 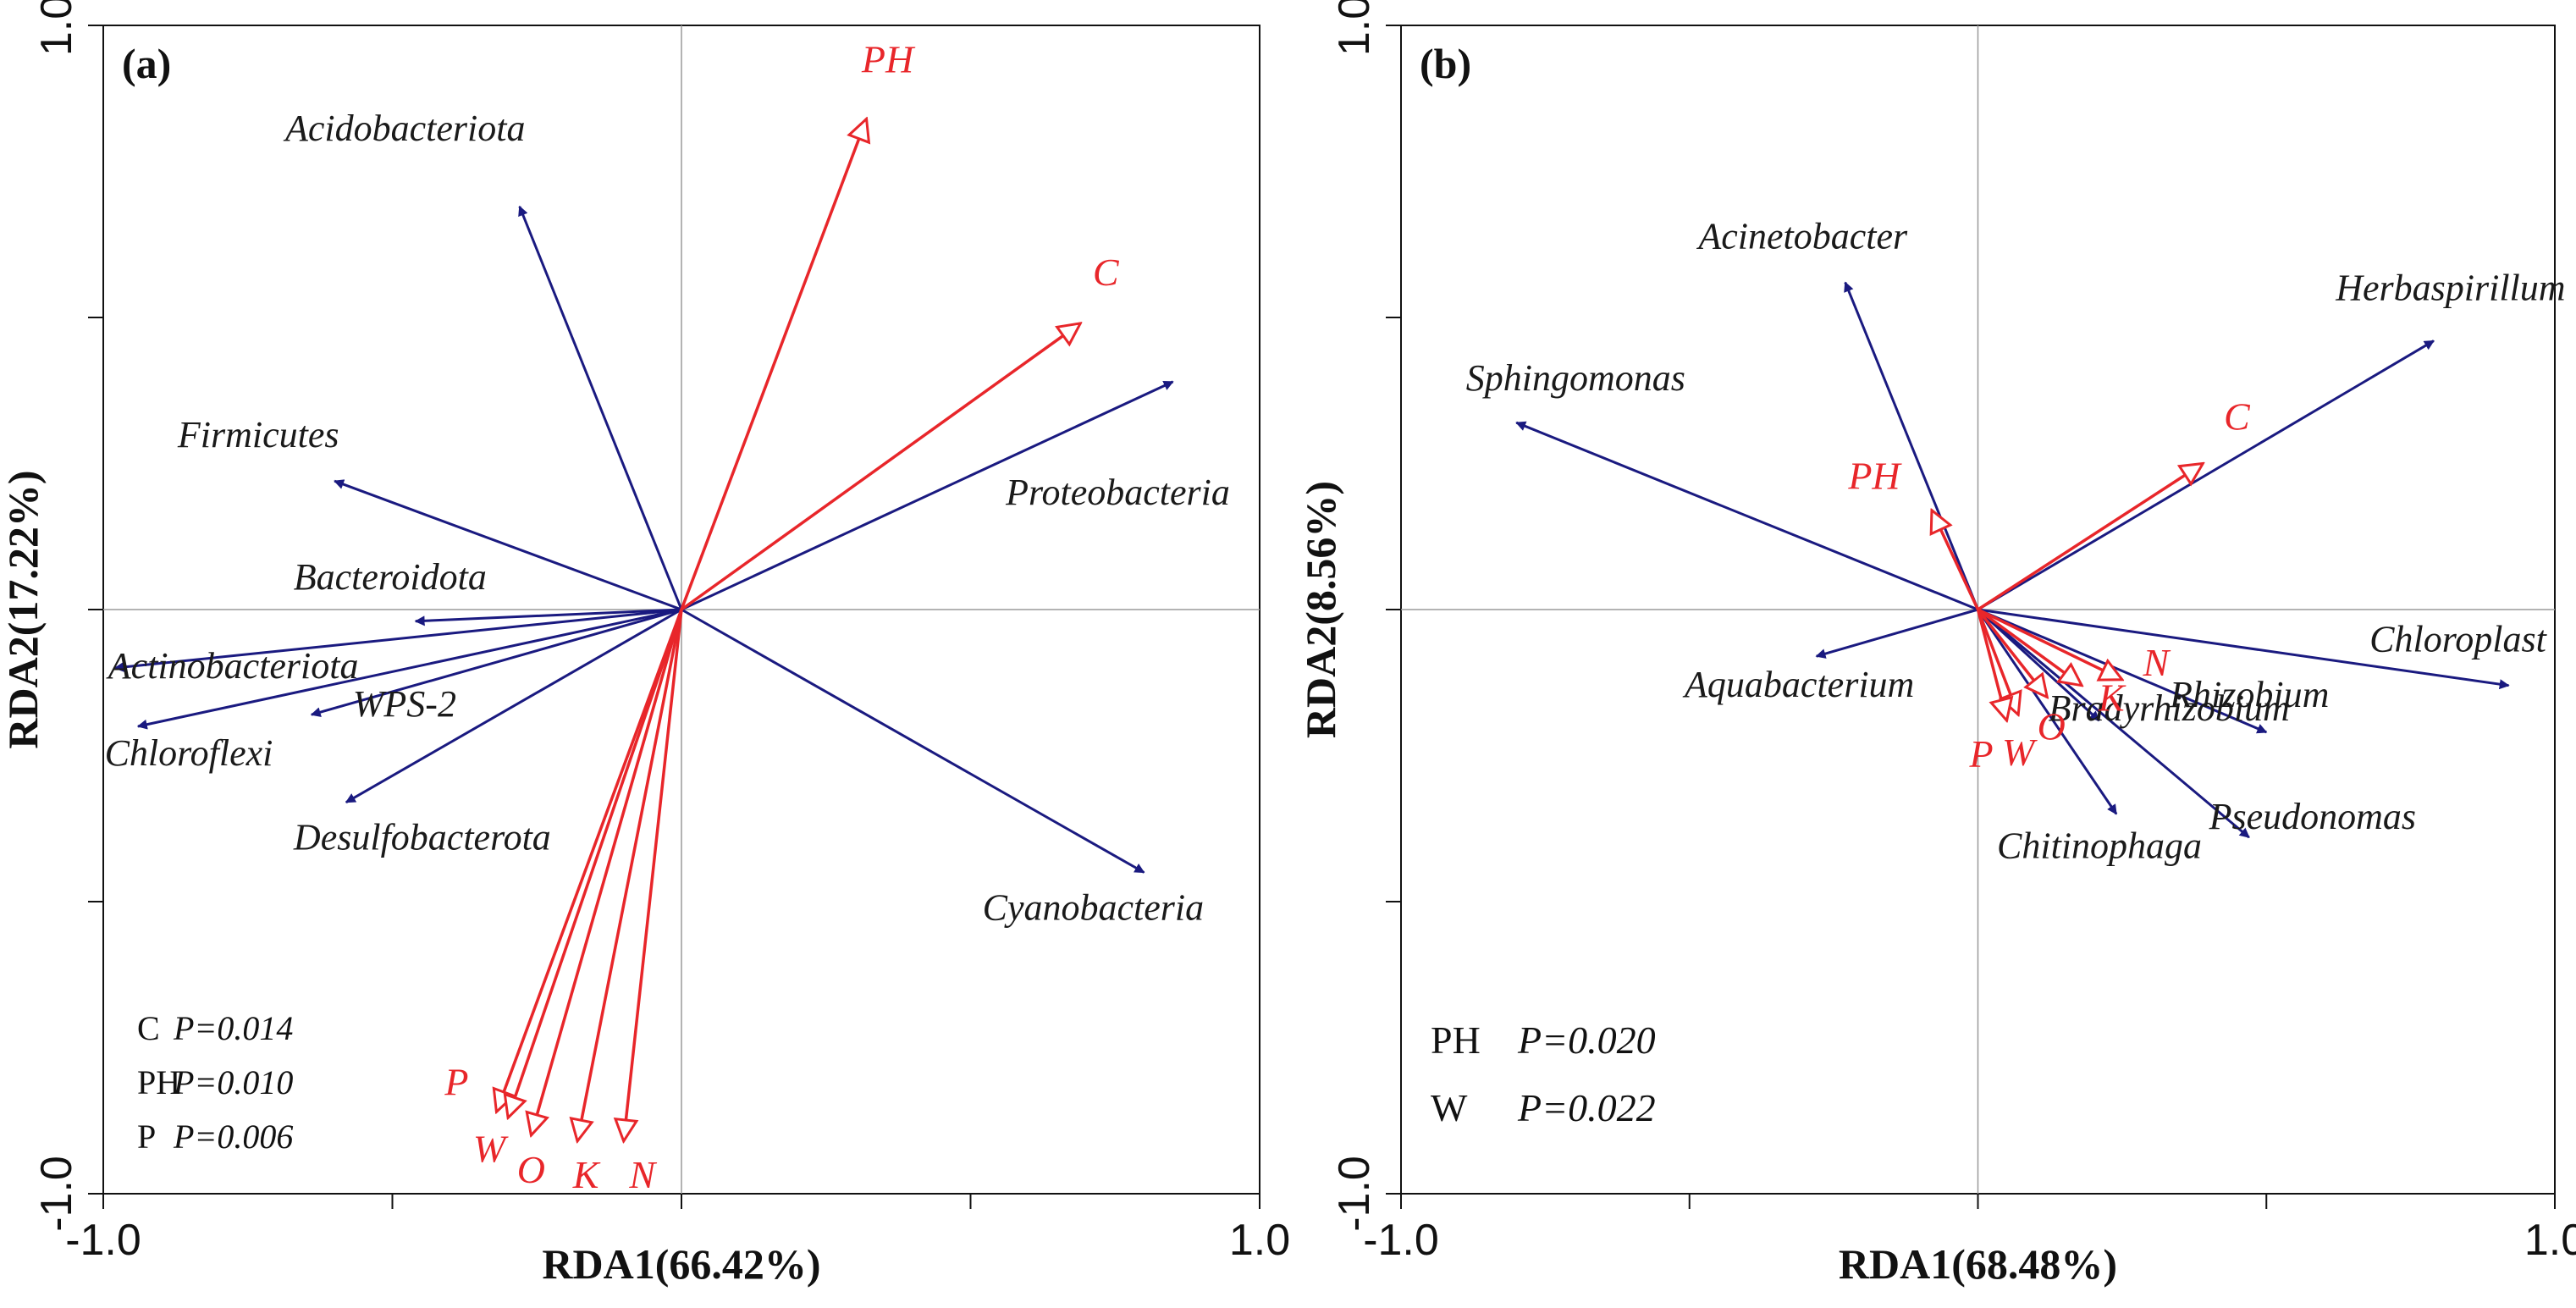 I want to click on stat-variable: W, so click(x=1450, y=1107).